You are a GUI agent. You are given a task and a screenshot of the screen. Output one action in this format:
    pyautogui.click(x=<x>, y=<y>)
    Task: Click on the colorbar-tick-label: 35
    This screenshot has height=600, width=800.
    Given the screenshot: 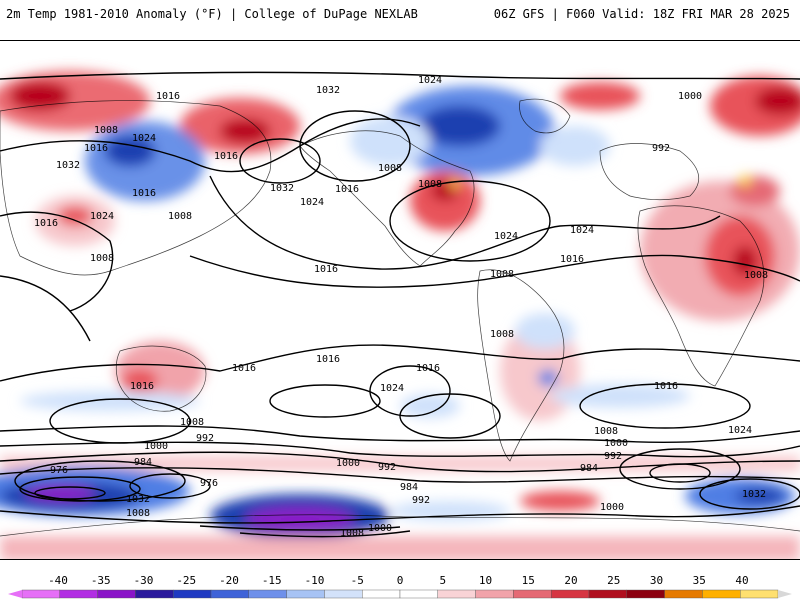 What is the action you would take?
    pyautogui.click(x=699, y=580)
    